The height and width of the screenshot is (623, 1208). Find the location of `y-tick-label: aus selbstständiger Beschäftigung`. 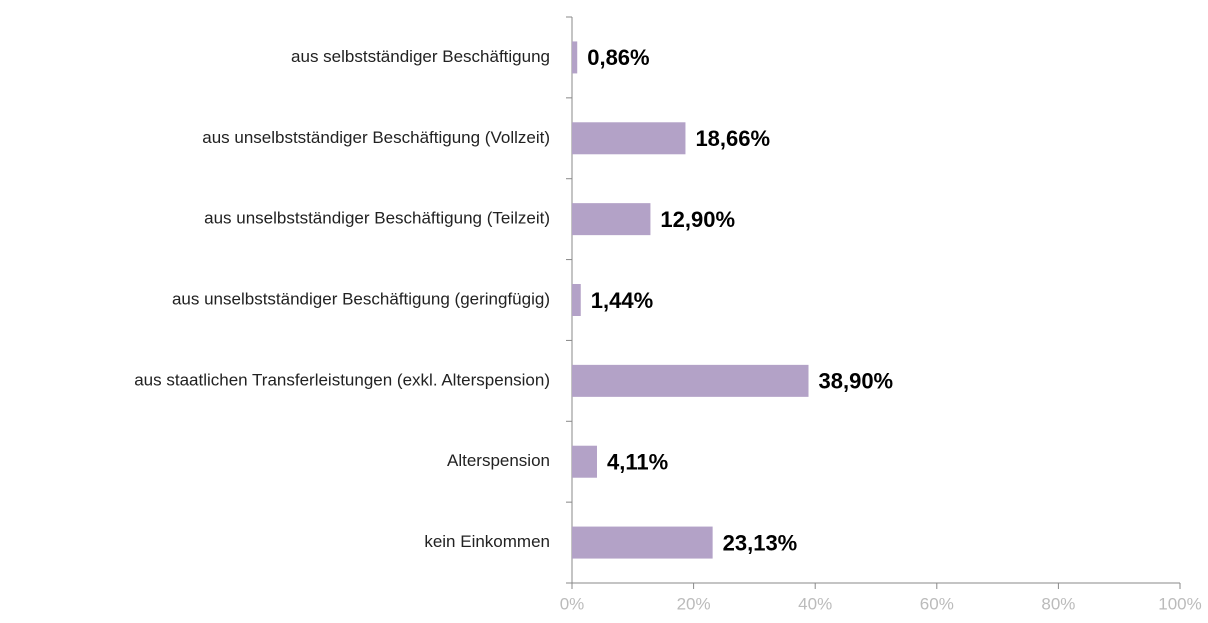

y-tick-label: aus selbstständiger Beschäftigung is located at coordinates (420, 56).